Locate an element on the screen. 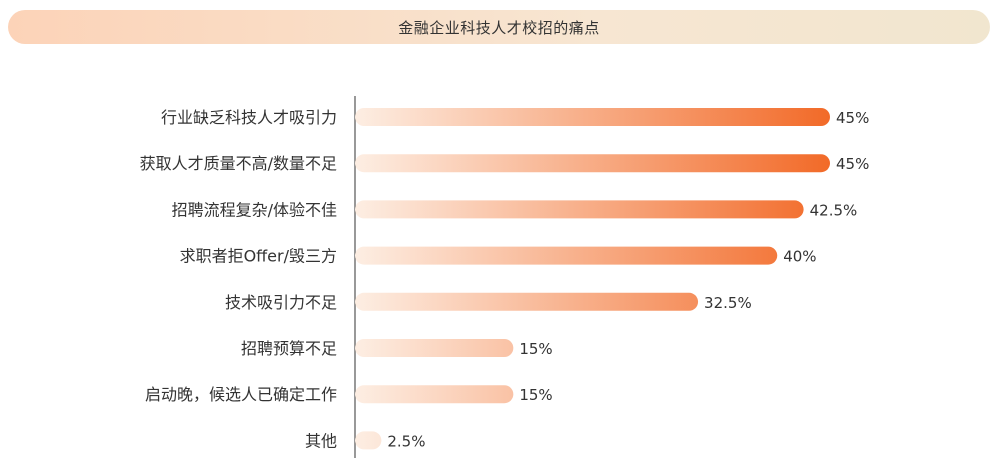 The height and width of the screenshot is (469, 1000). chart-title: 金融企业科技人才校招的痛点 is located at coordinates (499, 27).